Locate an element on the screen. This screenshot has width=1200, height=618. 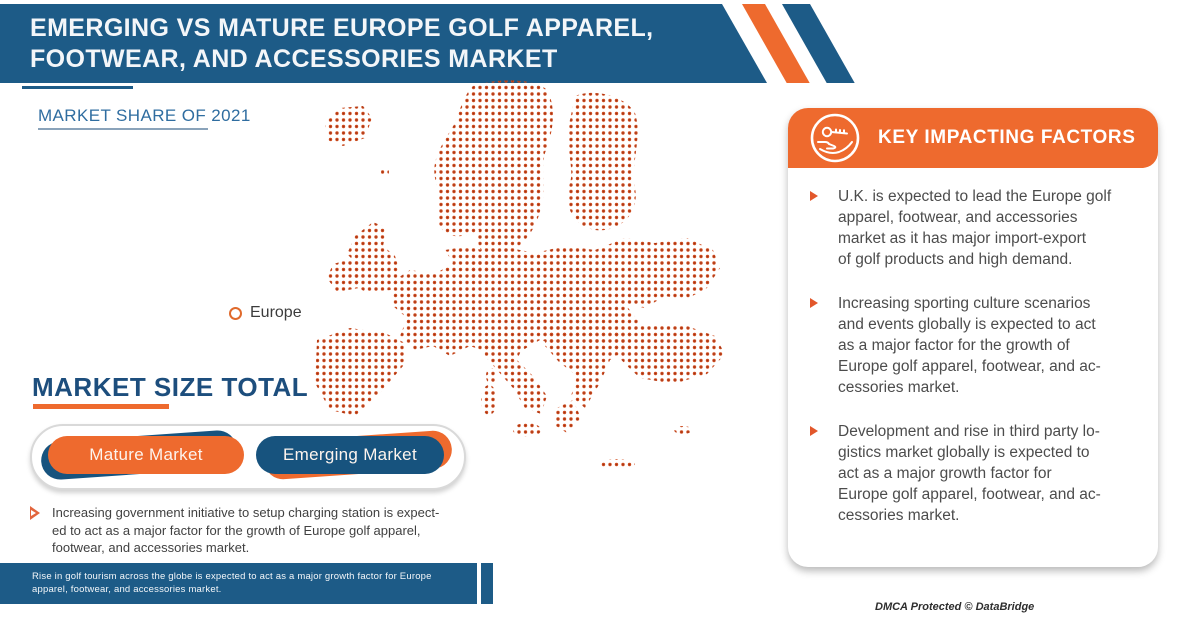
key-factors-header: KEY IMPACTING FACTORS is located at coordinates (973, 138).